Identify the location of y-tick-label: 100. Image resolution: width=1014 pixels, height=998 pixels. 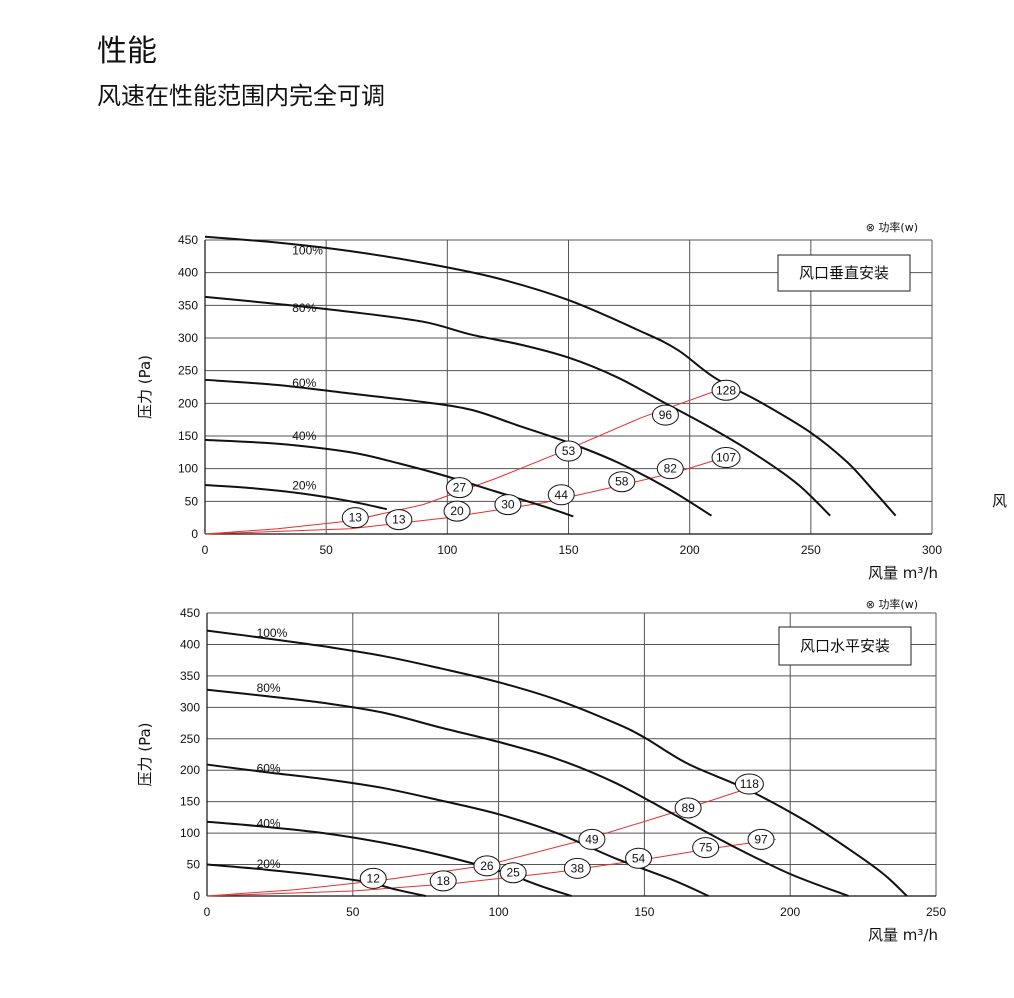
(188, 469).